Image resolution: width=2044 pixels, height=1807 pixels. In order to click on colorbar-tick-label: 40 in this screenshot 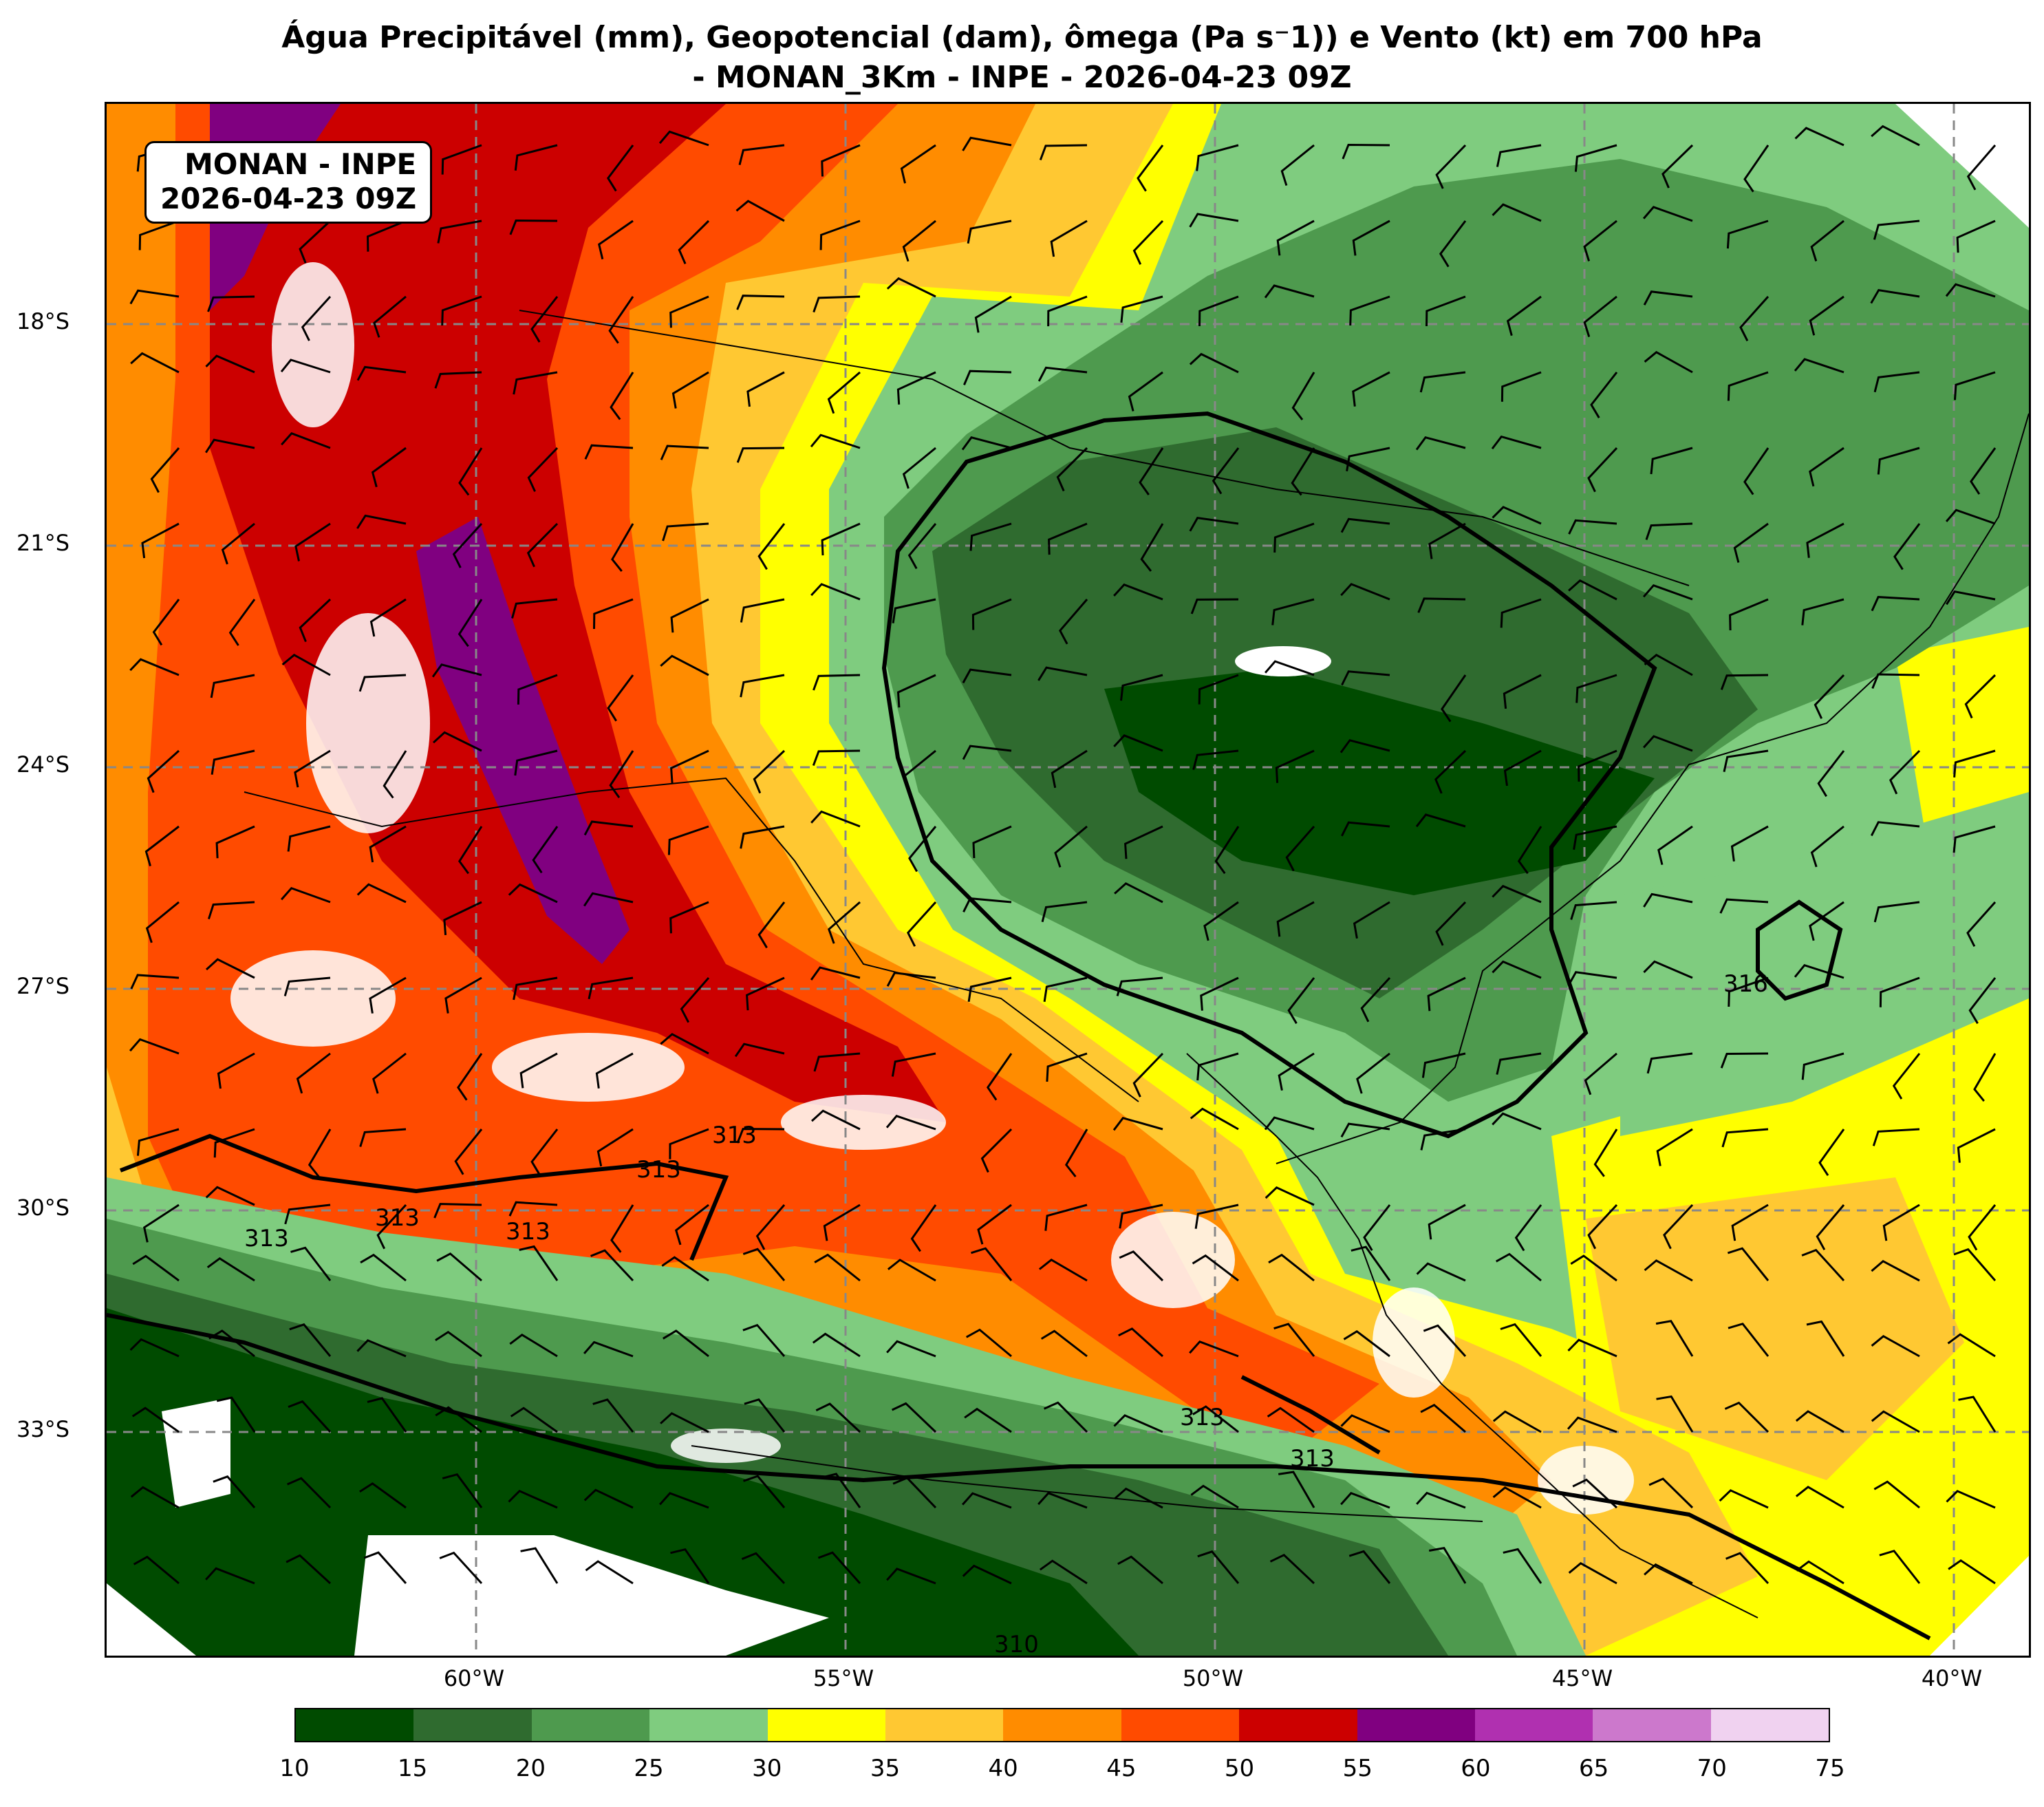, I will do `click(1003, 1768)`.